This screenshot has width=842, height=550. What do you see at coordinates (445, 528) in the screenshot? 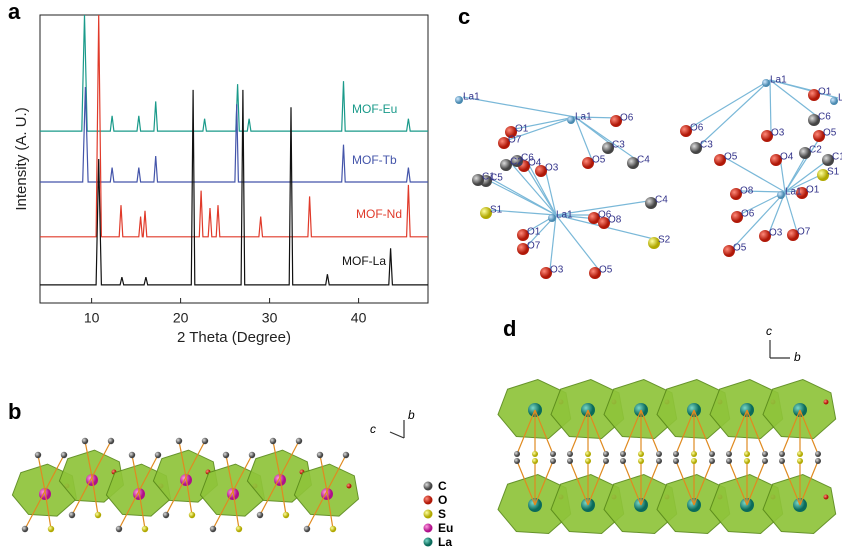
I see `legend-label: Eu` at bounding box center [445, 528].